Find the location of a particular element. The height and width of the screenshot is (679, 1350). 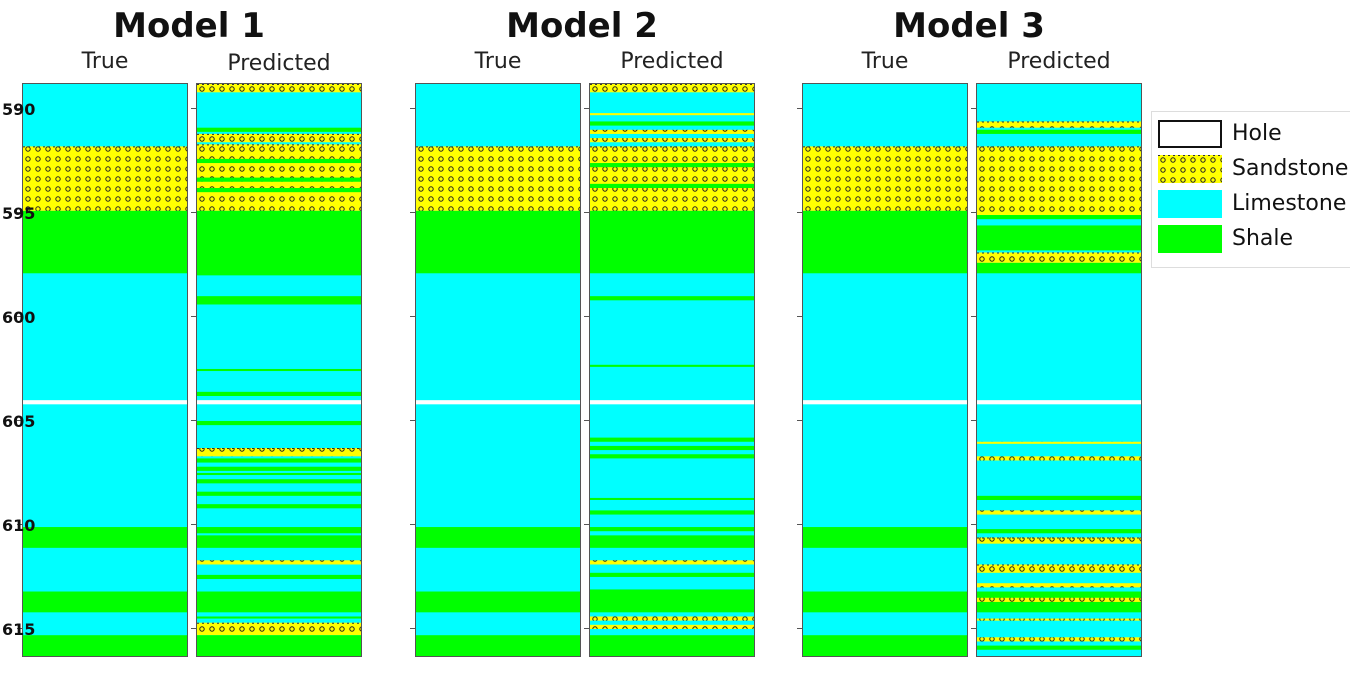

legend-label: Hole is located at coordinates (1257, 133).